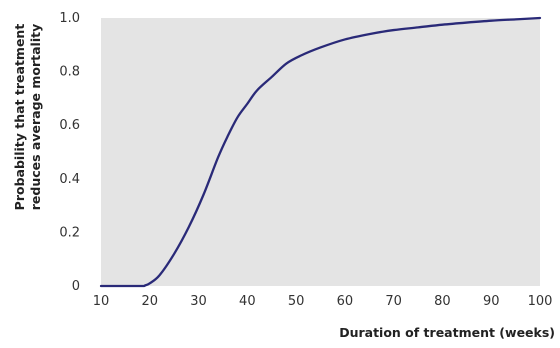 The width and height of the screenshot is (560, 348). Describe the element at coordinates (69, 72) in the screenshot. I see `y-tick-label: 0.8` at that location.